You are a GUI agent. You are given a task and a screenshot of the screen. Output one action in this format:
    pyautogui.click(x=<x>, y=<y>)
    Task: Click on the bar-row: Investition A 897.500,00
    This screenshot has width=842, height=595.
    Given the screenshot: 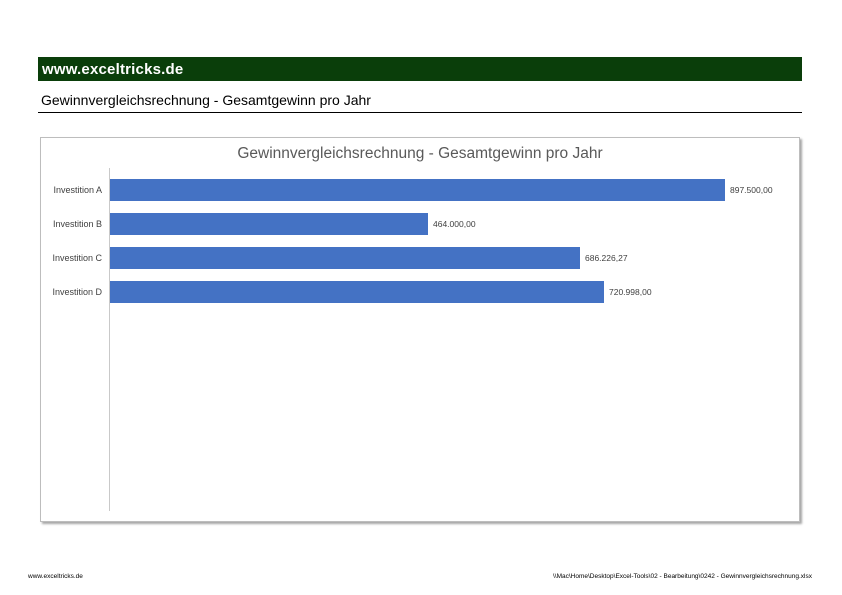 What is the action you would take?
    pyautogui.click(x=420, y=190)
    